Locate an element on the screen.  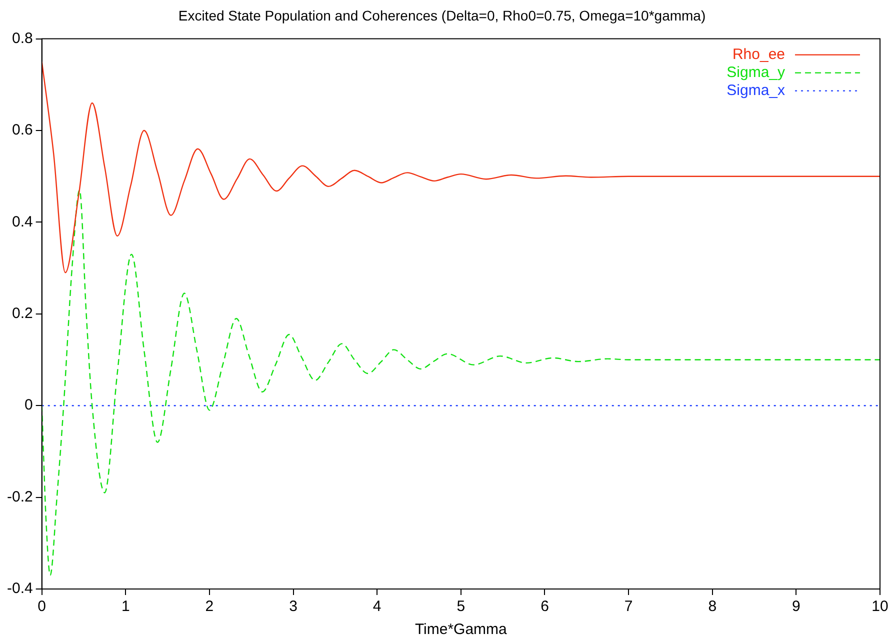
legend-label: Sigma_x is located at coordinates (756, 90).